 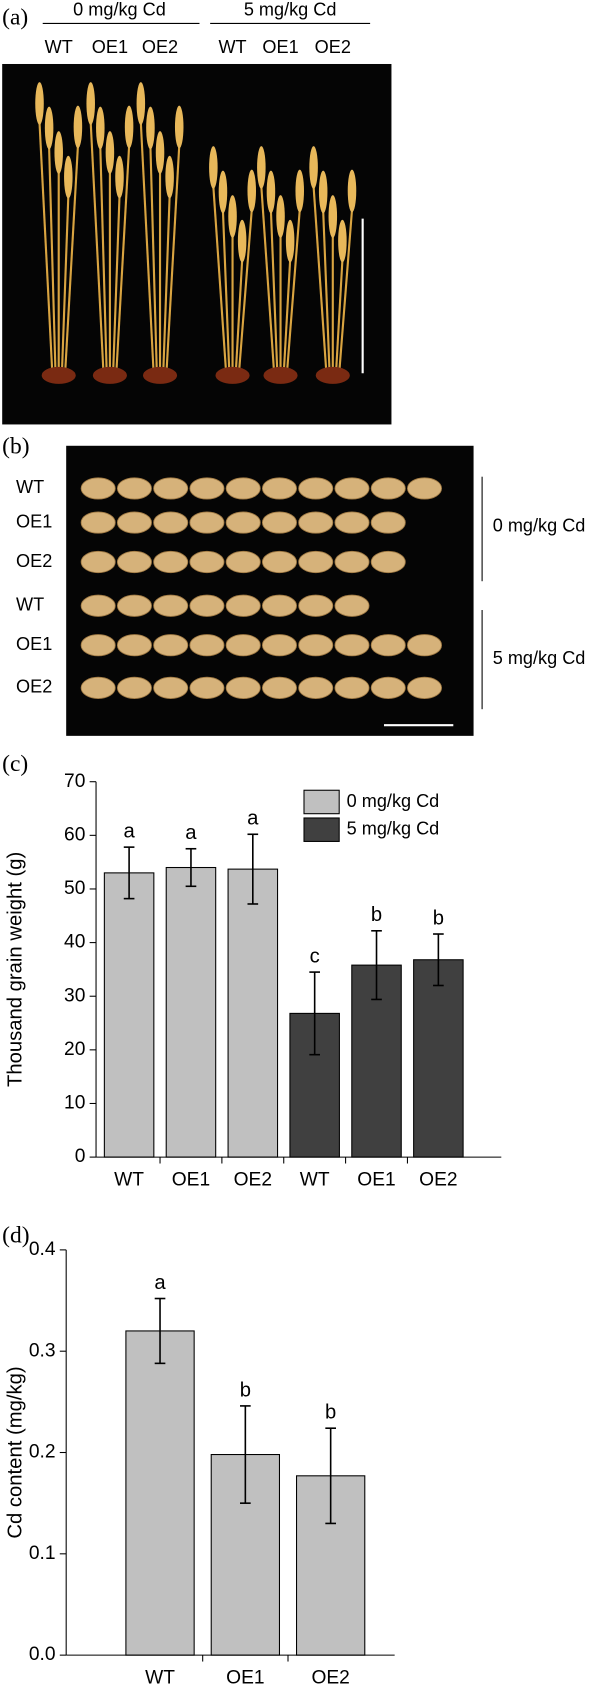 I want to click on legend-label: 5 mg/kg Cd, so click(x=393, y=828).